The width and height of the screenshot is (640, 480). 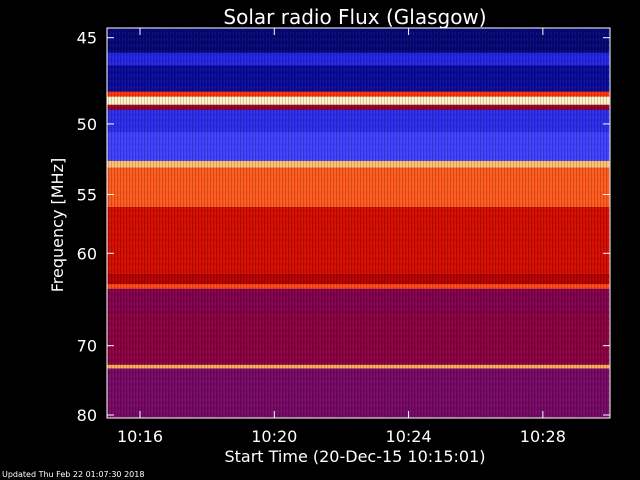 I want to click on y-axis-label: Frequency [MHz], so click(x=57, y=225).